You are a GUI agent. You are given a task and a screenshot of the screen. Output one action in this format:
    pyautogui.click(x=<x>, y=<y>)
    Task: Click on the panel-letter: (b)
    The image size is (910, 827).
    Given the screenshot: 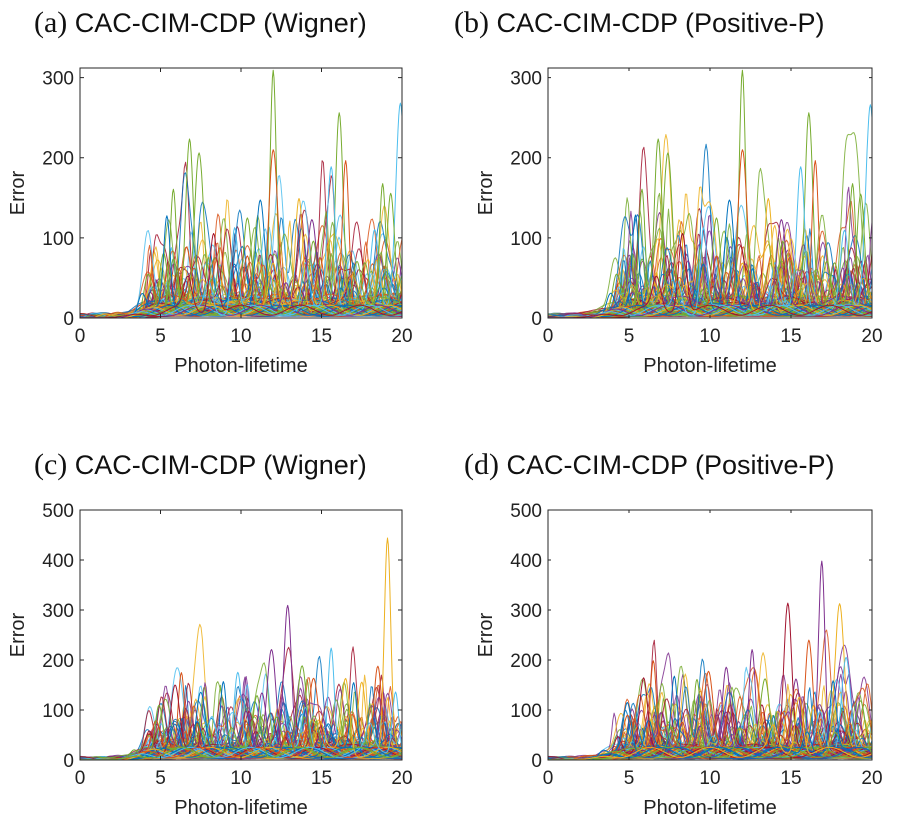 What is the action you would take?
    pyautogui.click(x=475, y=22)
    